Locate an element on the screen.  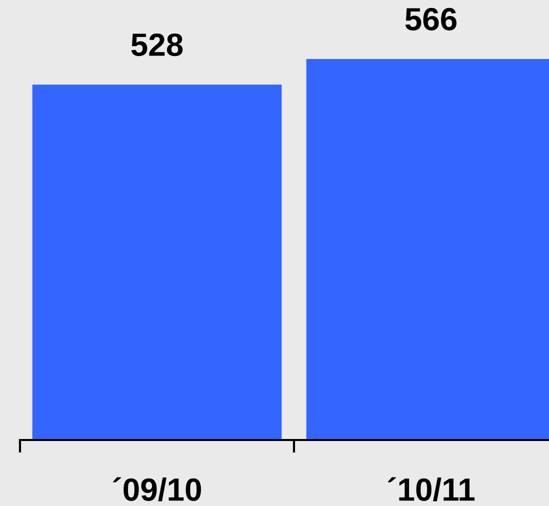
data-label: 528 is located at coordinates (157, 44).